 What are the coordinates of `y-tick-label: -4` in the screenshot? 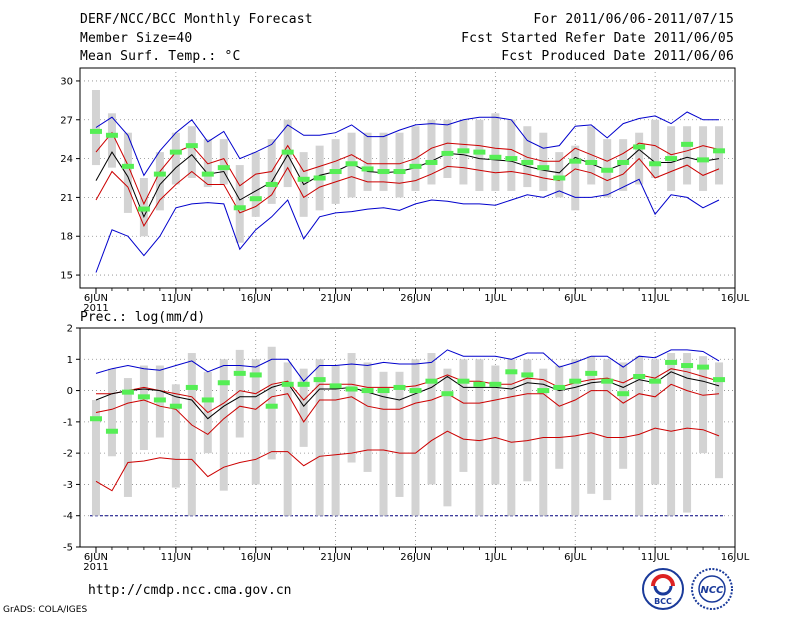 It's located at (68, 516).